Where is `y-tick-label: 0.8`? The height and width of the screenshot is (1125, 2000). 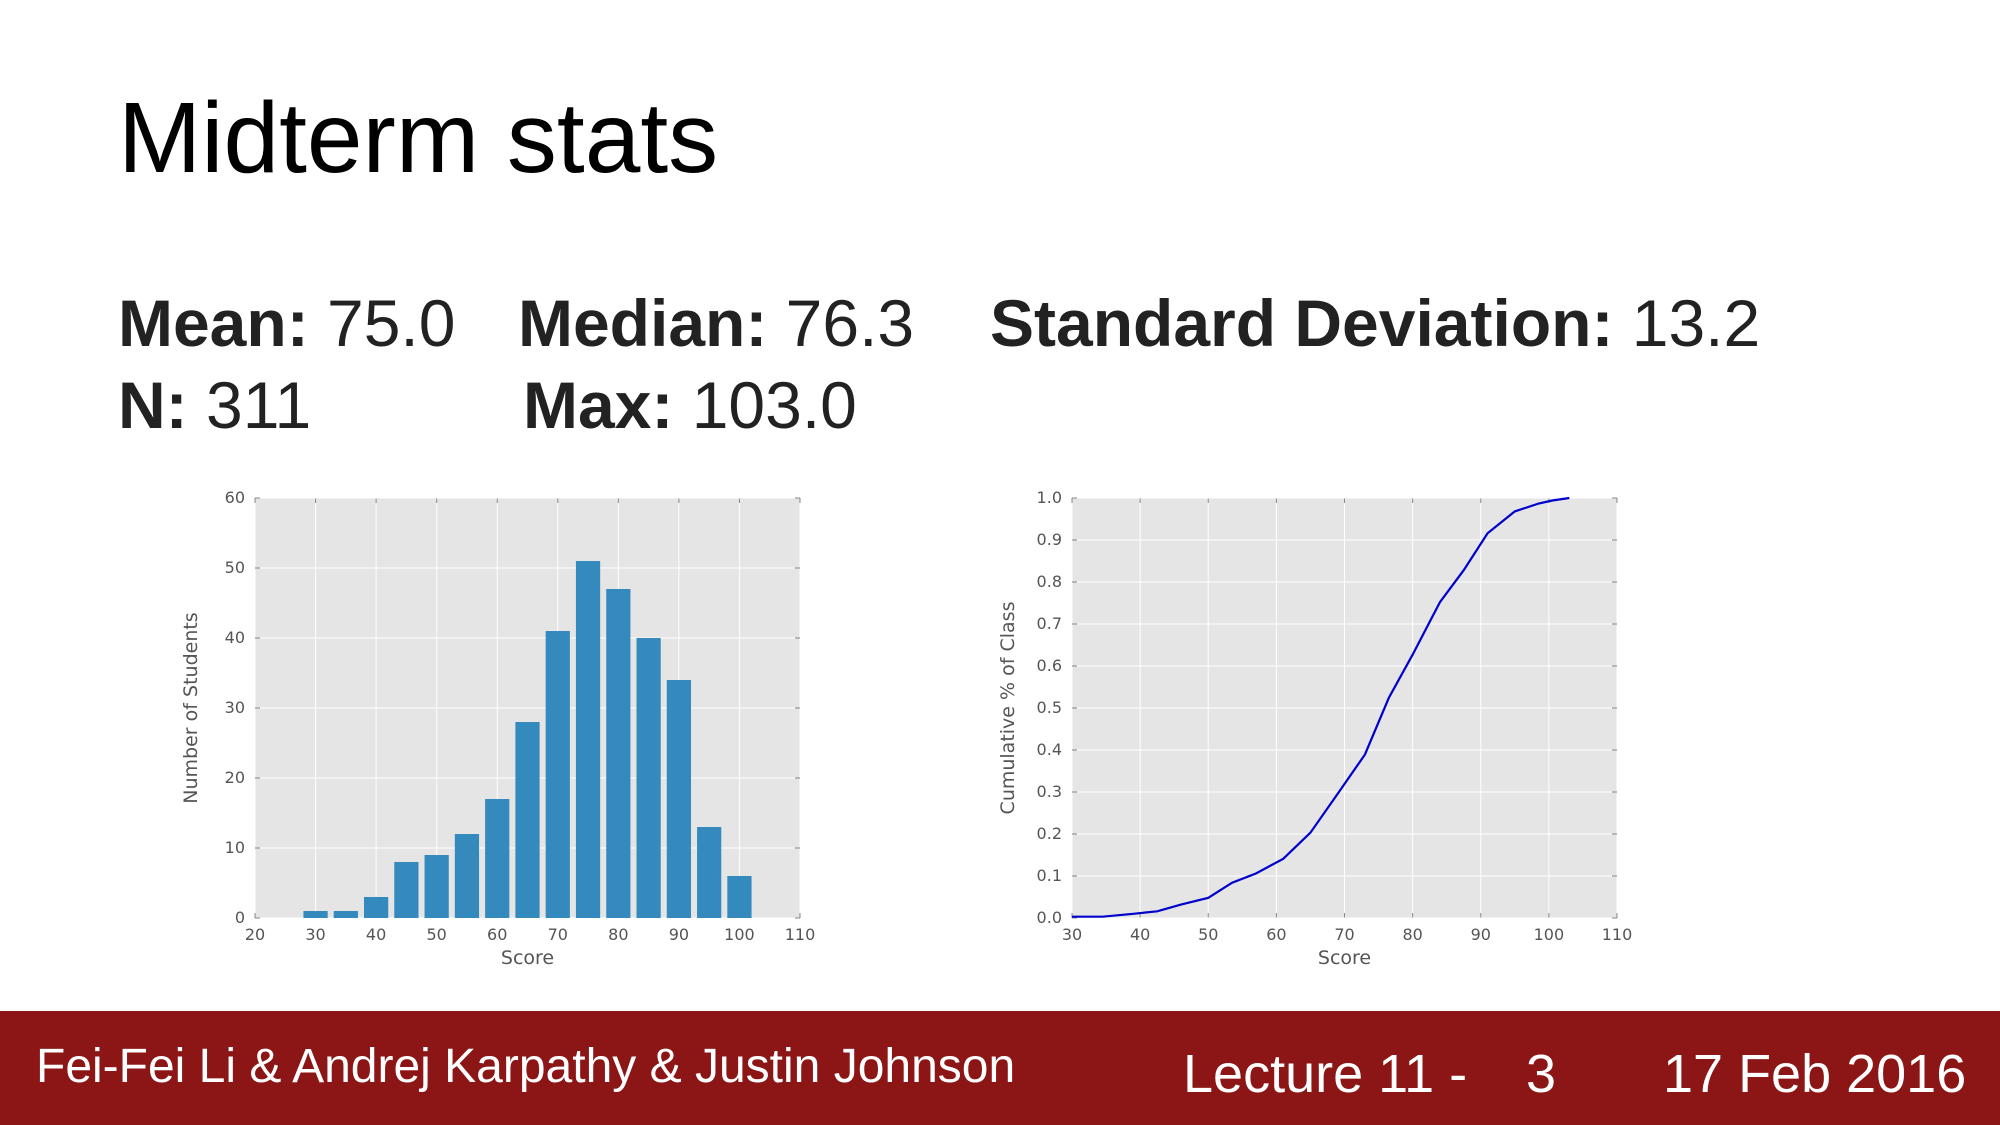 y-tick-label: 0.8 is located at coordinates (1049, 581).